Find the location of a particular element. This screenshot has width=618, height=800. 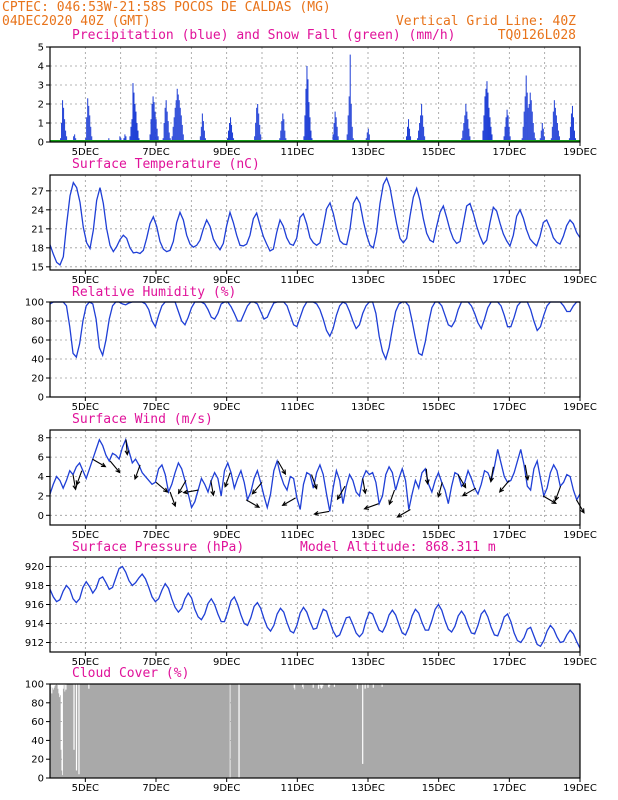

pres-x-tick-label-6: 17DEC is located at coordinates (509, 662).